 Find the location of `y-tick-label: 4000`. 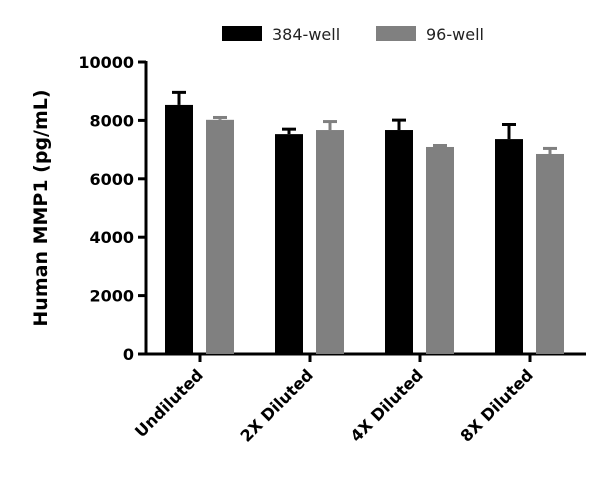

y-tick-label: 4000 is located at coordinates (111, 237).